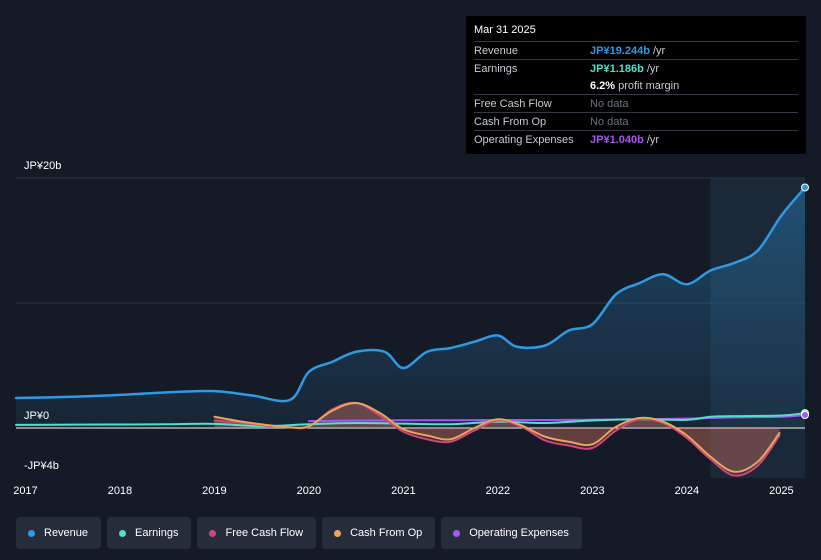 This screenshot has width=821, height=560. Describe the element at coordinates (496, 50) in the screenshot. I see `tooltip-label: Revenue` at that location.